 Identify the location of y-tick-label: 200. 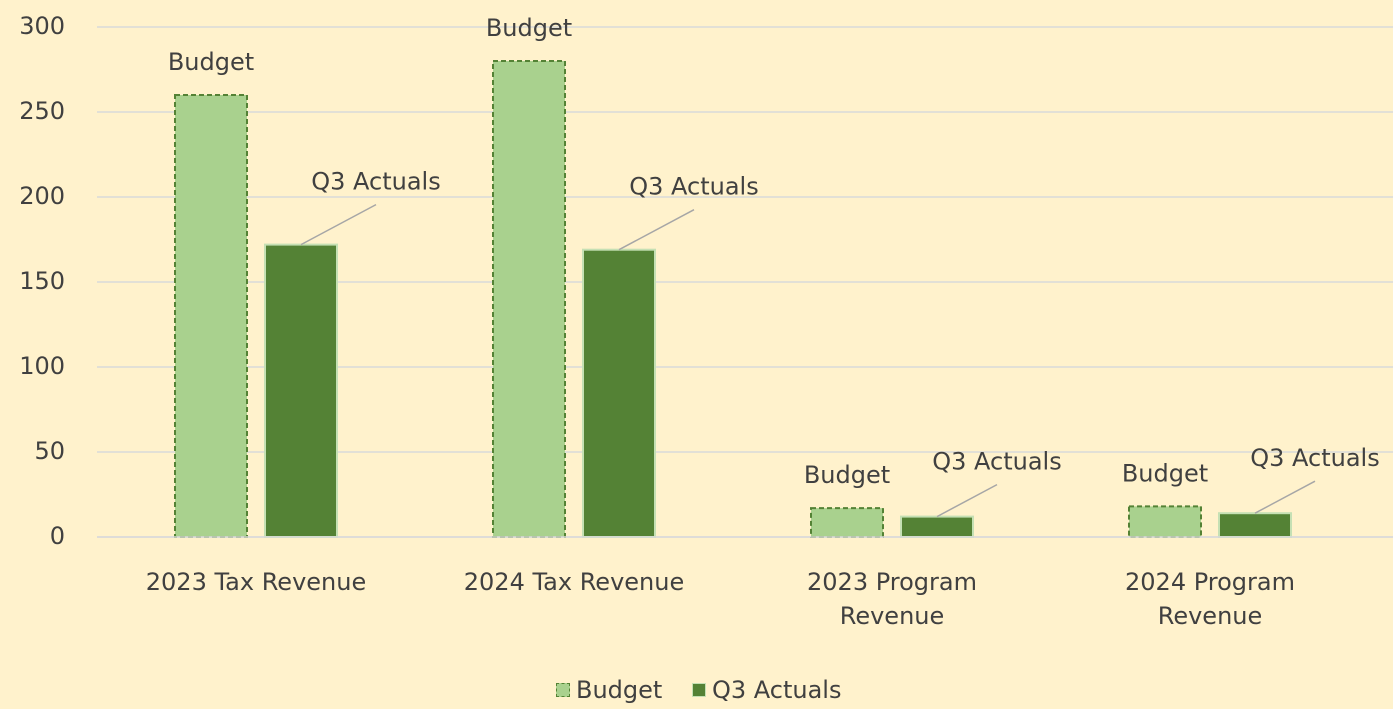
(42, 196).